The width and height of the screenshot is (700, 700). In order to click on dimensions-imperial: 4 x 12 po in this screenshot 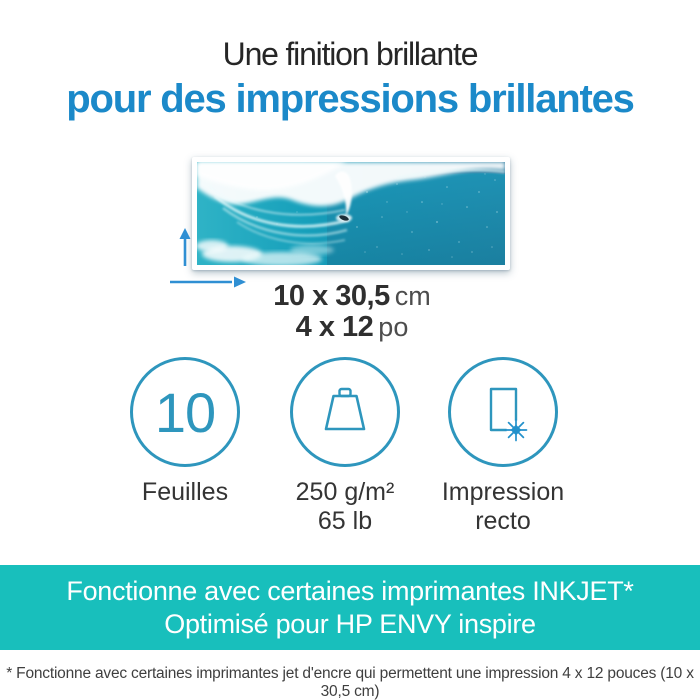, I will do `click(352, 327)`.